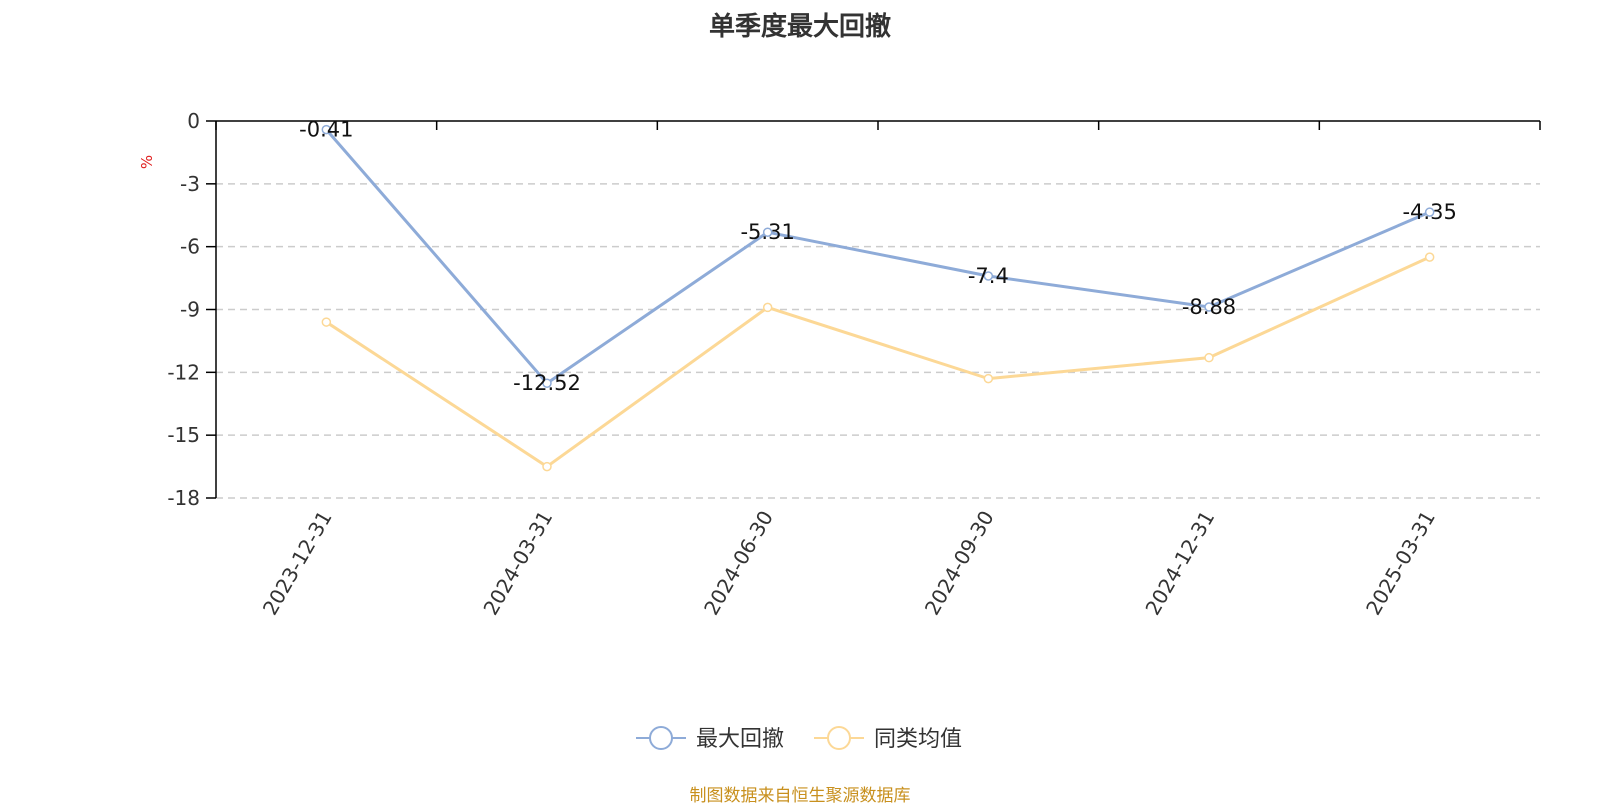 This screenshot has height=806, width=1600. I want to click on data-label: -8.88, so click(1209, 307).